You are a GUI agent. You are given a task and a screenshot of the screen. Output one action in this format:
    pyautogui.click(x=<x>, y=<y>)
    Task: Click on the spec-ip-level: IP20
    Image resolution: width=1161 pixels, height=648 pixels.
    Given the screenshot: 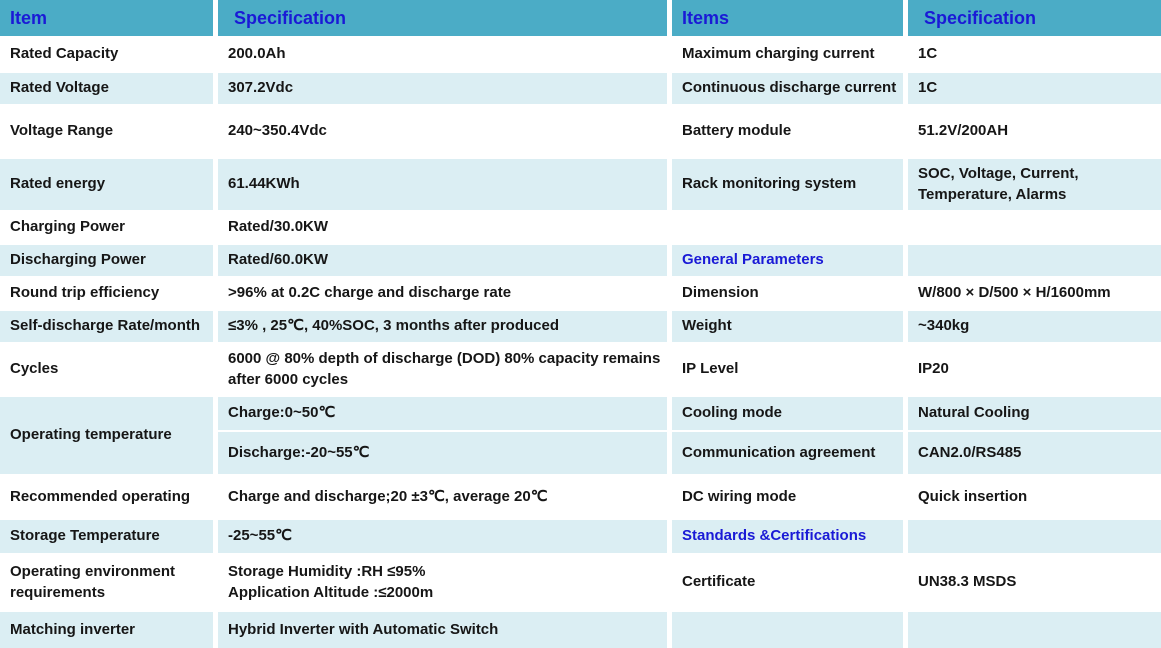 What is the action you would take?
    pyautogui.click(x=1034, y=369)
    